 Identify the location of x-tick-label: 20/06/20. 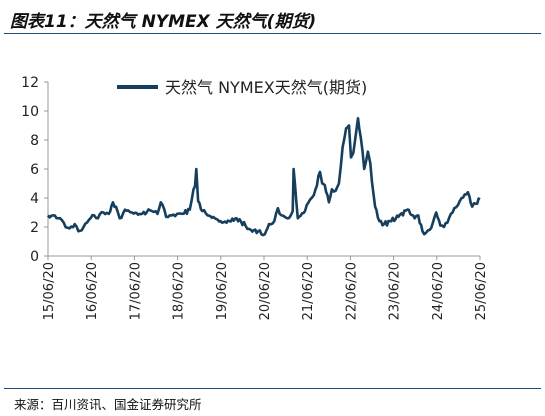
(265, 291).